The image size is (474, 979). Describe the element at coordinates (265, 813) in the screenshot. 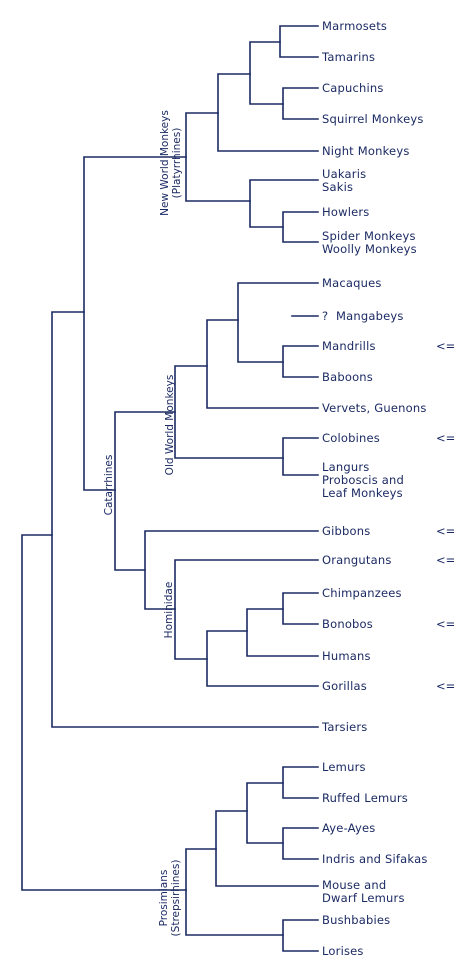

I see `lemur-indri-connector` at that location.